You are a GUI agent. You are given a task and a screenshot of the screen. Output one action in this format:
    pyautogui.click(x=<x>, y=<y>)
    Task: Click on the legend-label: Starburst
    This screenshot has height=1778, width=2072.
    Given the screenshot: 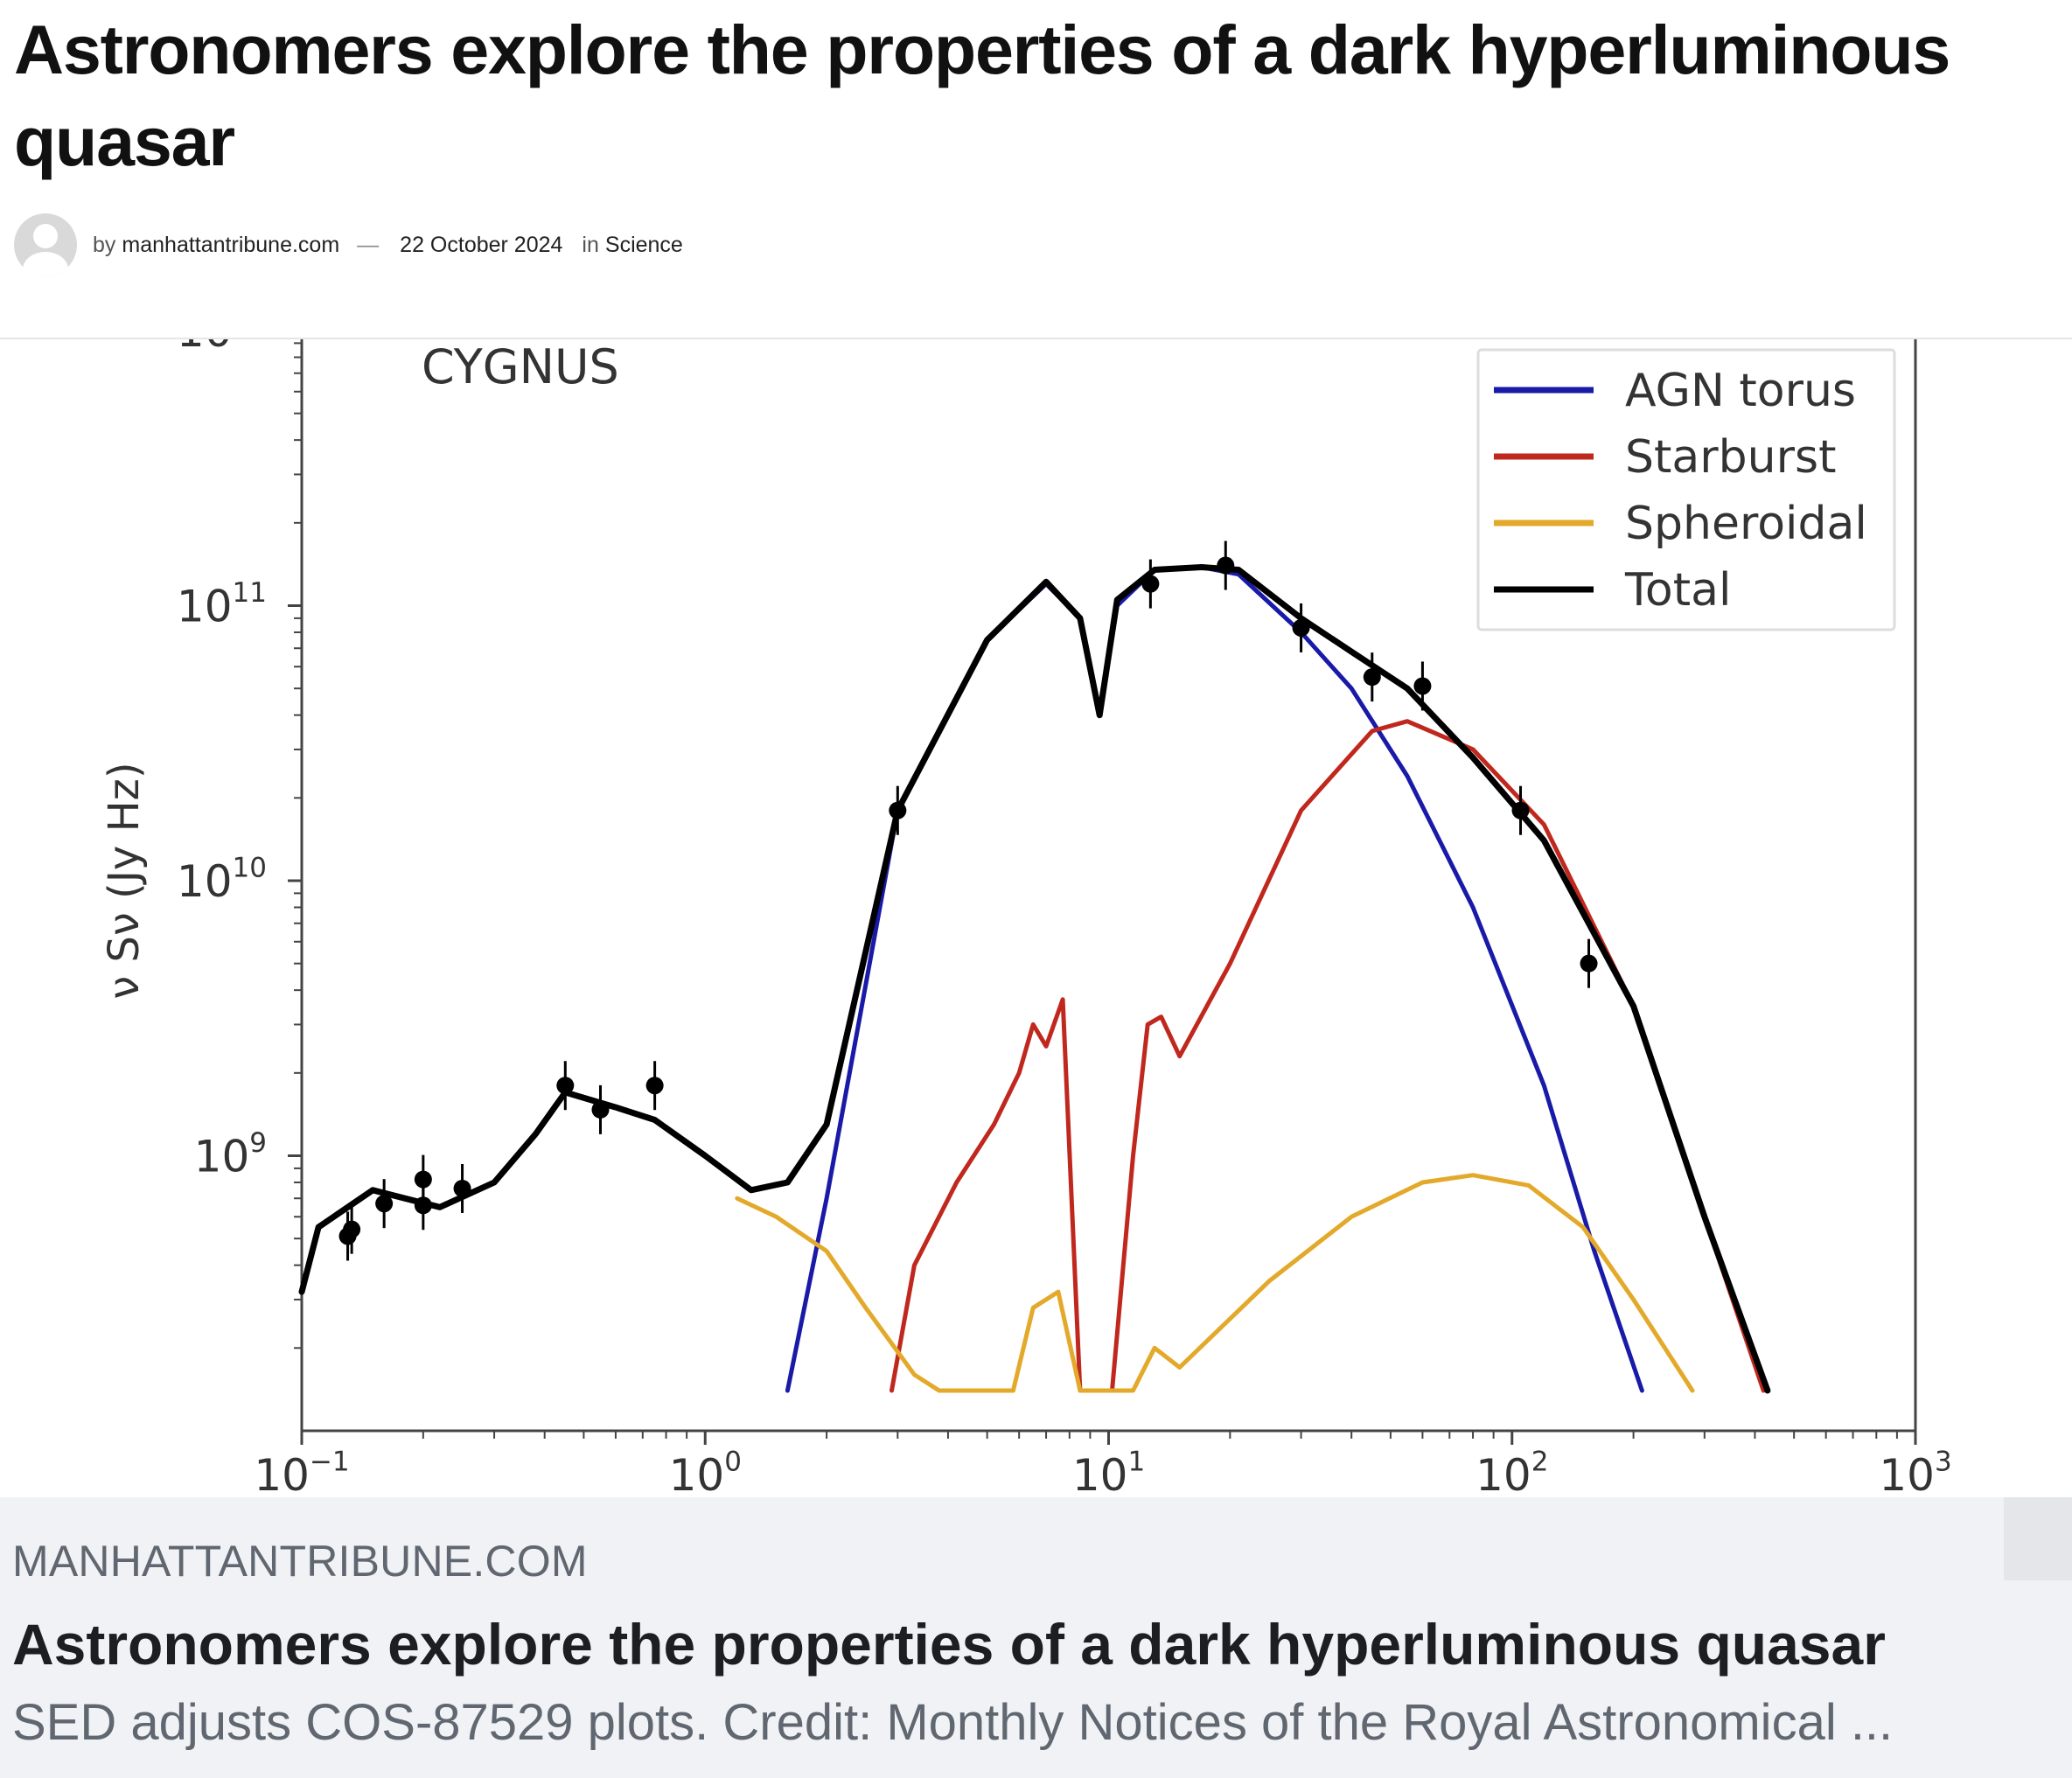 What is the action you would take?
    pyautogui.click(x=1730, y=457)
    